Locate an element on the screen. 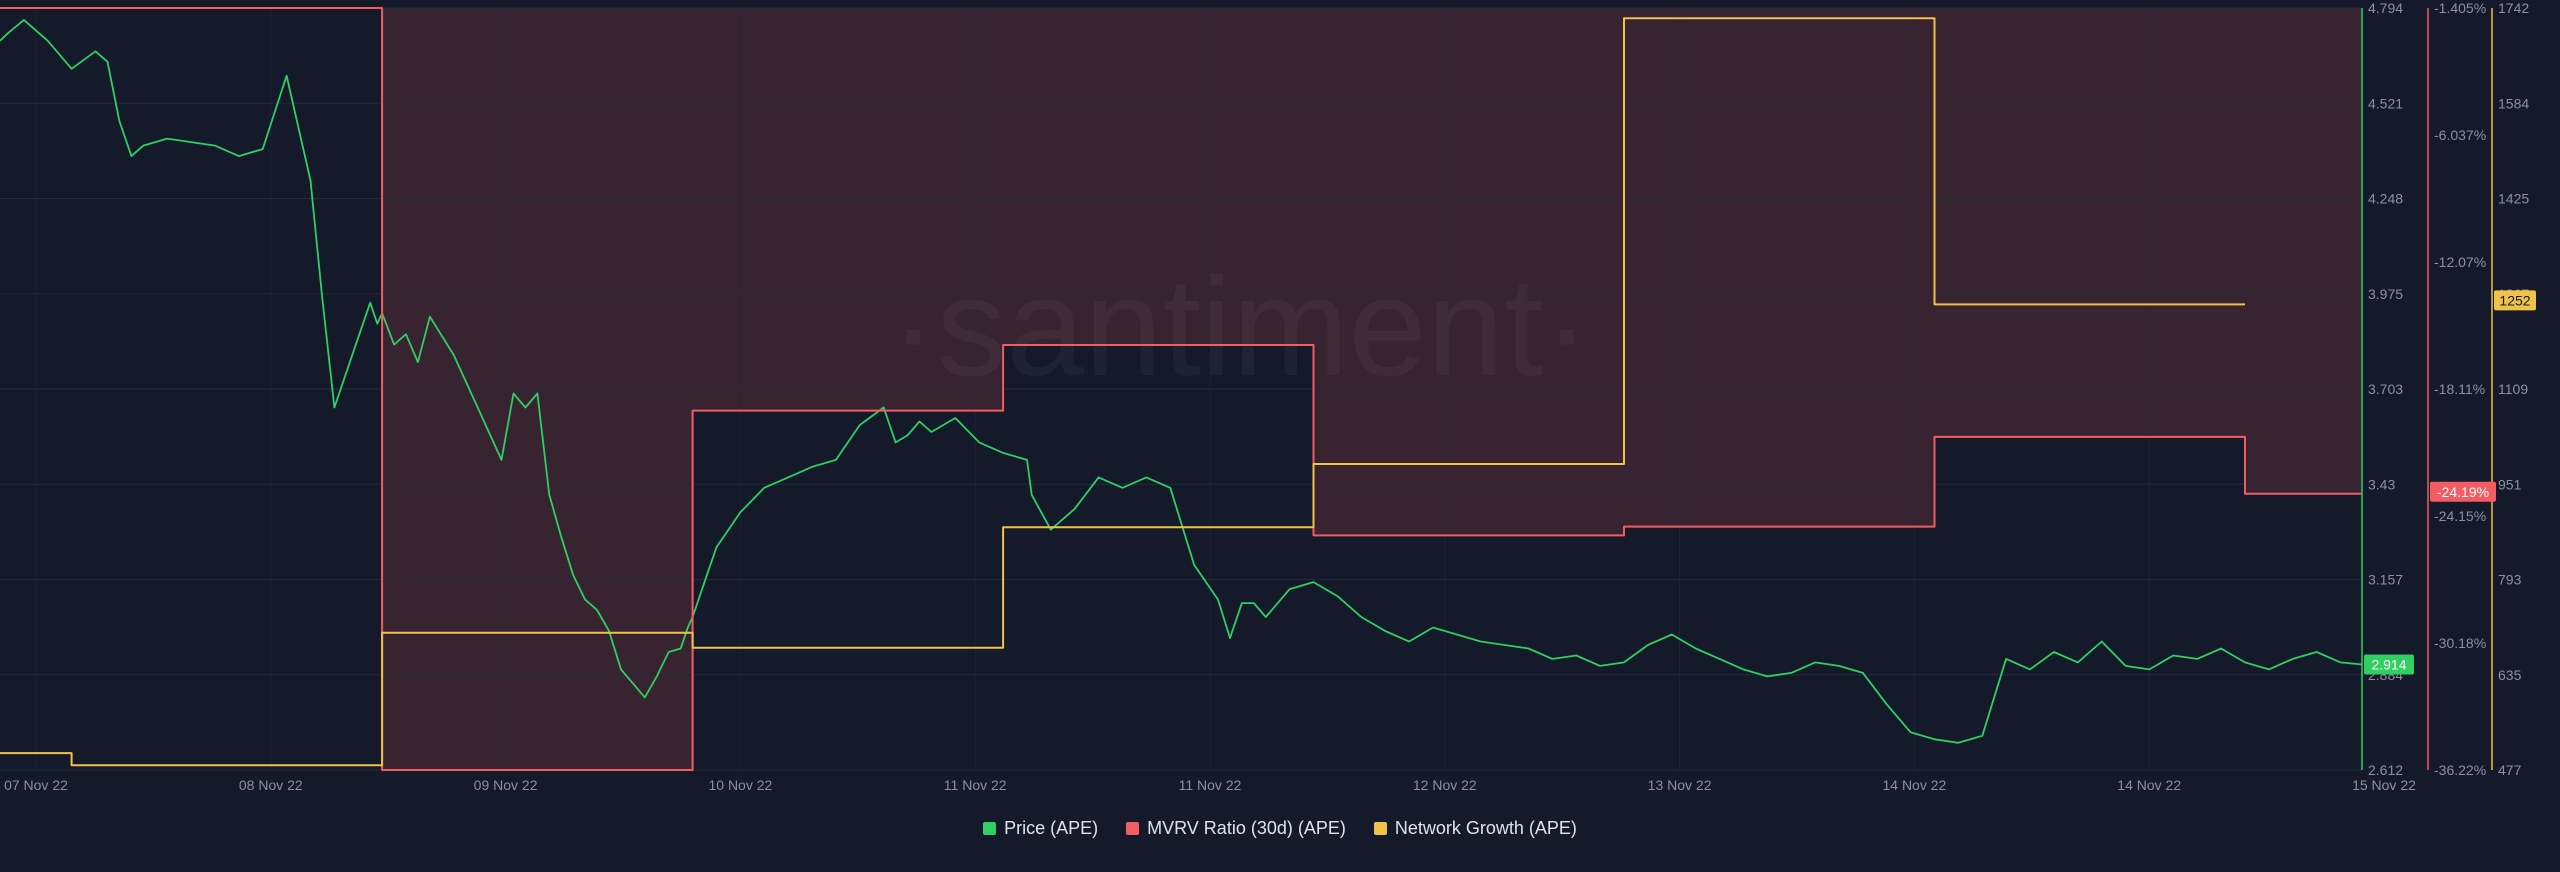 The image size is (2560, 872). network-tick-label: 1109 is located at coordinates (2513, 389).